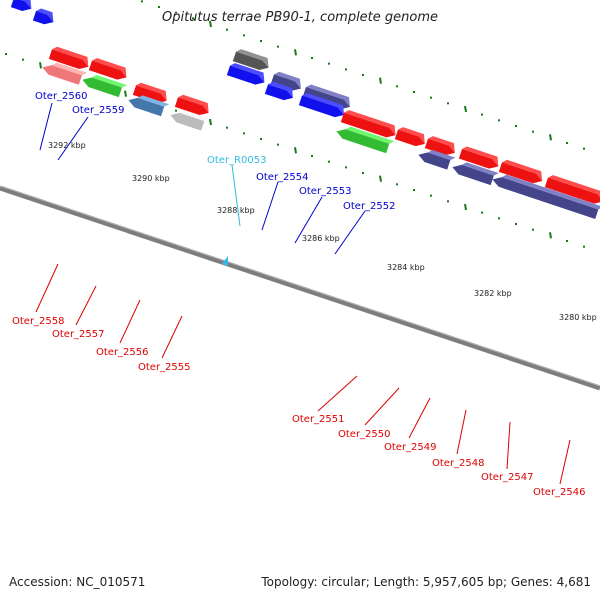 The height and width of the screenshot is (600, 600). I want to click on label-oter-2559: Oter_2559, so click(98, 110).